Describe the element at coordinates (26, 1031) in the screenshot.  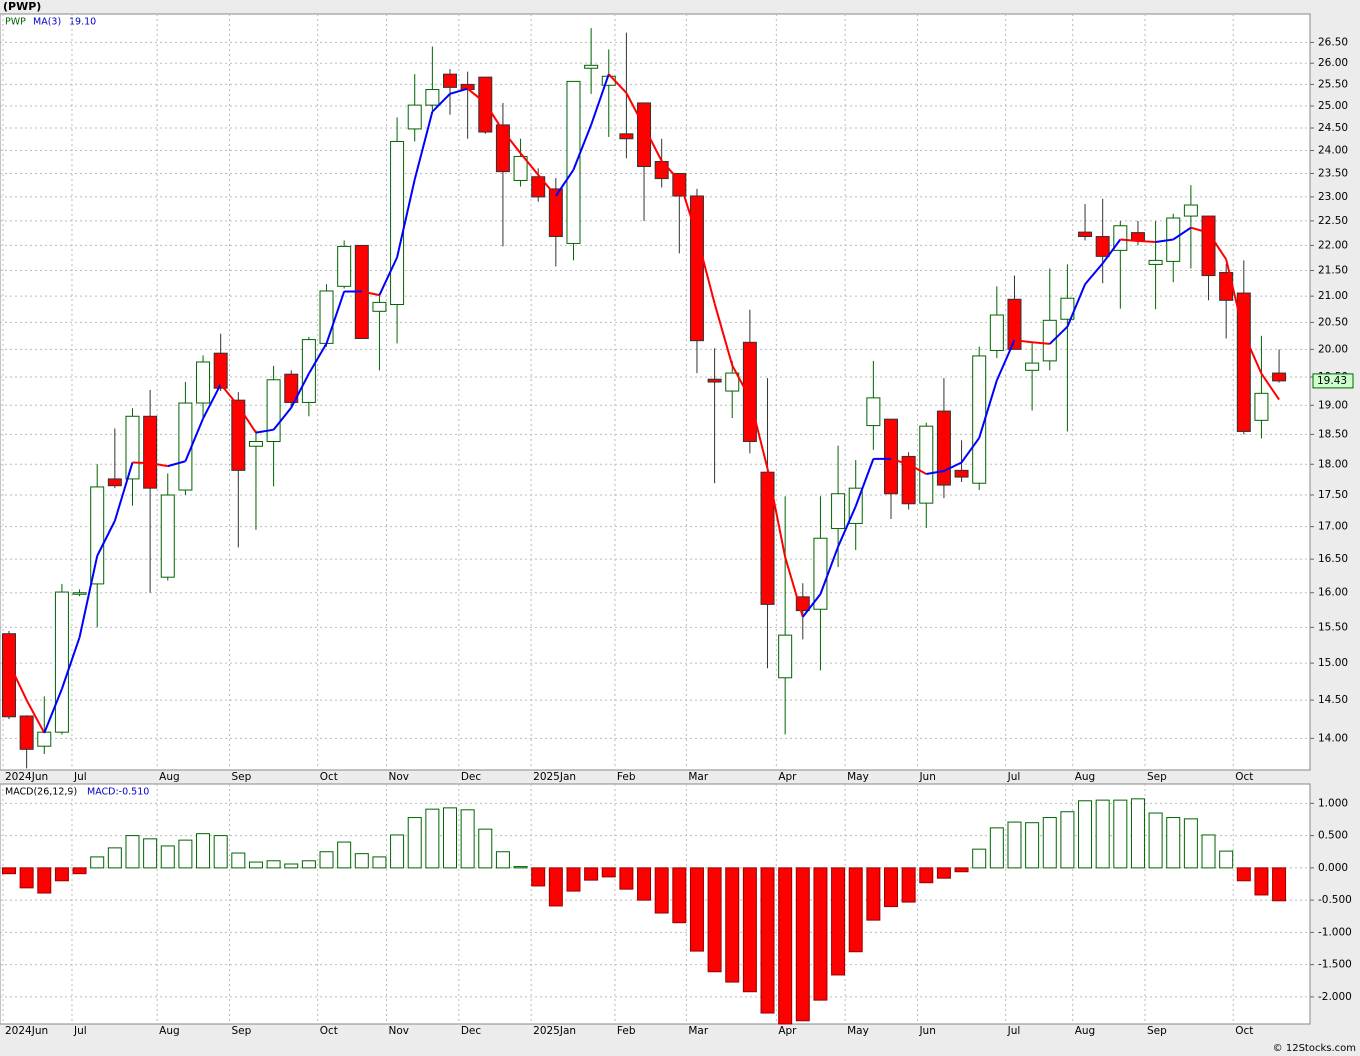
I see `x-tick-label: 2024Jun` at that location.